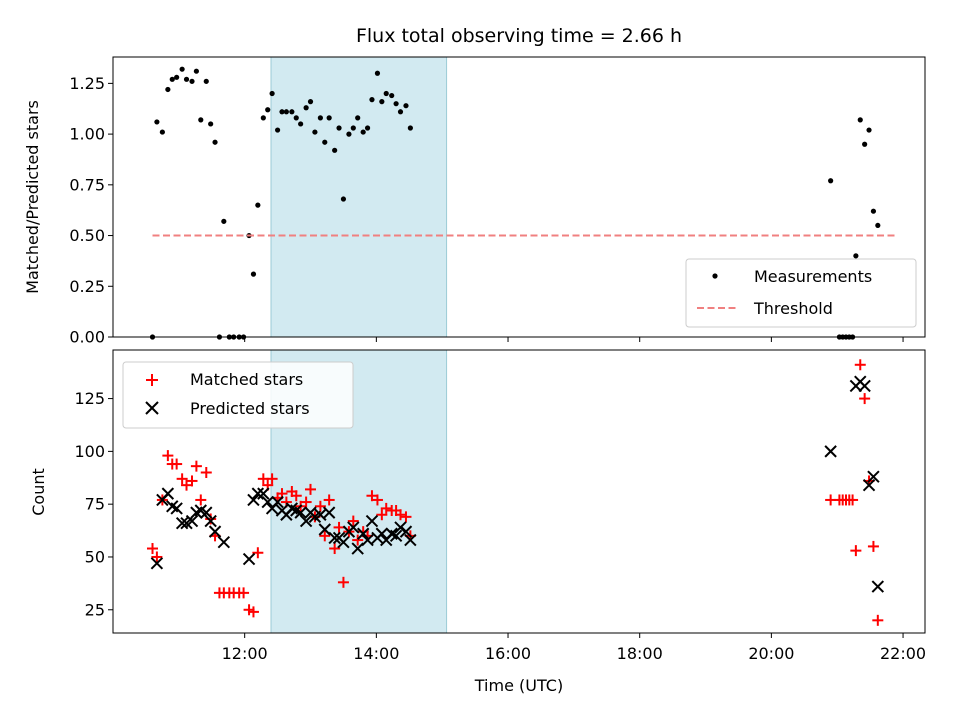 The image size is (960, 720). What do you see at coordinates (793, 308) in the screenshot?
I see `legend-threshold-label: Threshold` at bounding box center [793, 308].